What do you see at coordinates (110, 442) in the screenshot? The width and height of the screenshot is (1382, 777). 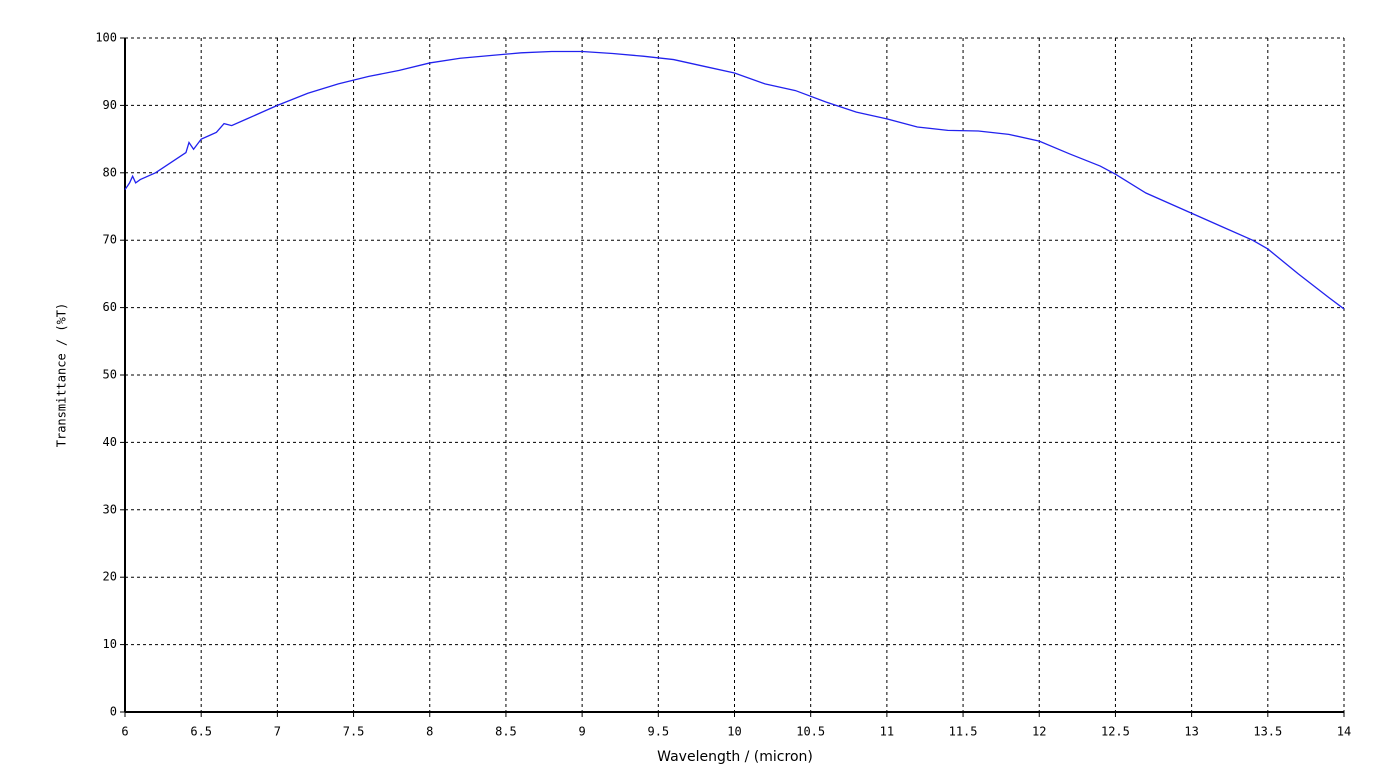 I see `y-tick-label: 40` at bounding box center [110, 442].